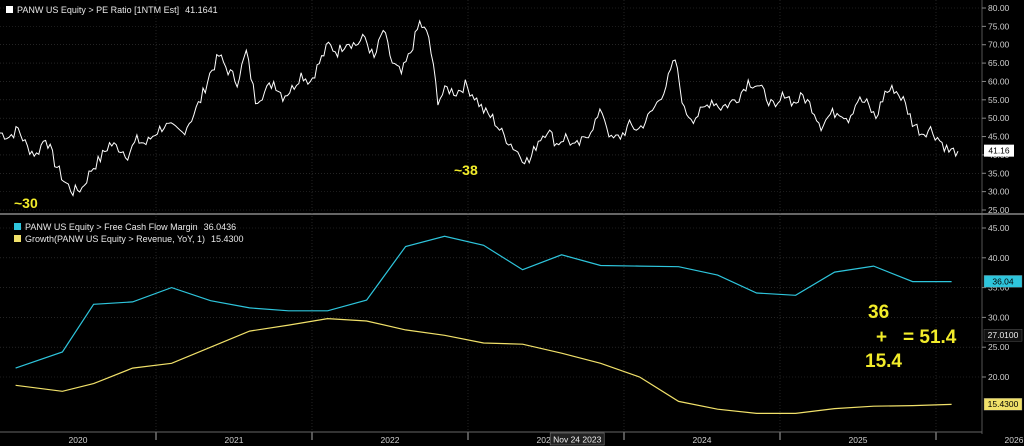 This screenshot has width=1024, height=446. What do you see at coordinates (999, 81) in the screenshot?
I see `pe-ytick-label: 60.00` at bounding box center [999, 81].